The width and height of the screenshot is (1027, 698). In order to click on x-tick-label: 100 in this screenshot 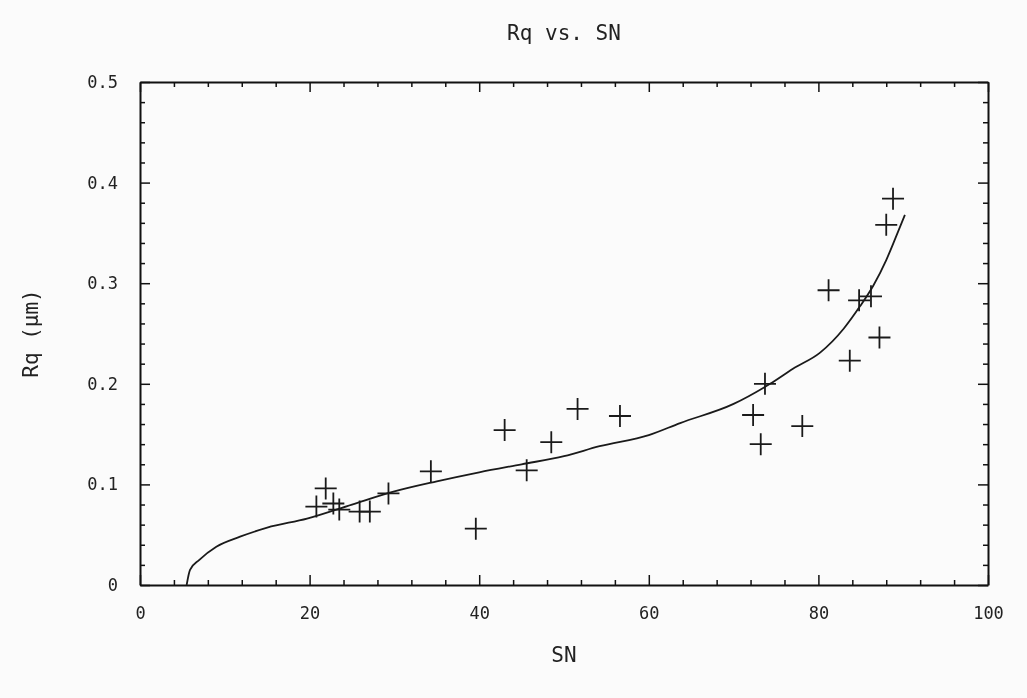, I will do `click(988, 613)`.